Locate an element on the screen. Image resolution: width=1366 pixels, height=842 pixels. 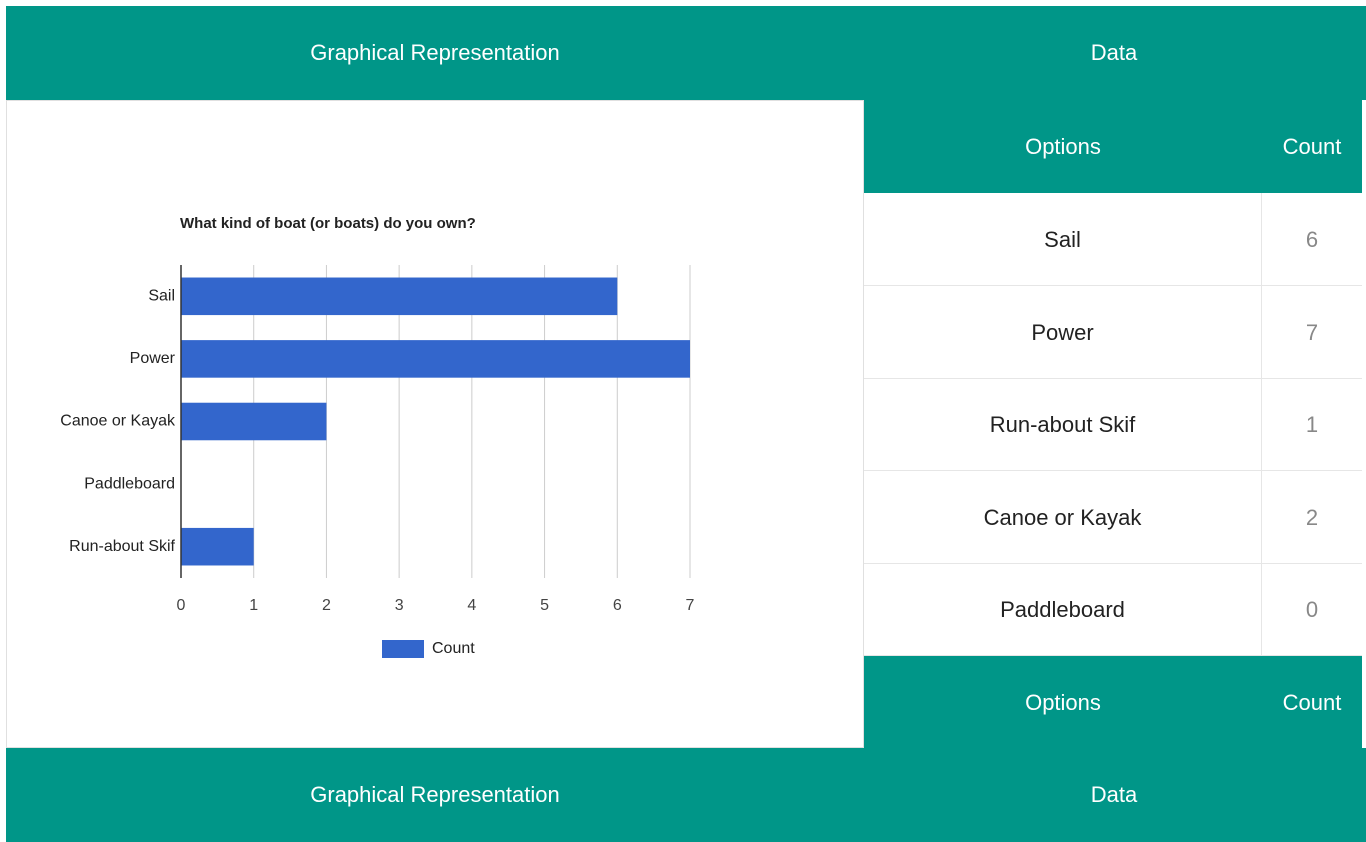
table-cell: Run-about Skif is located at coordinates (1063, 425).